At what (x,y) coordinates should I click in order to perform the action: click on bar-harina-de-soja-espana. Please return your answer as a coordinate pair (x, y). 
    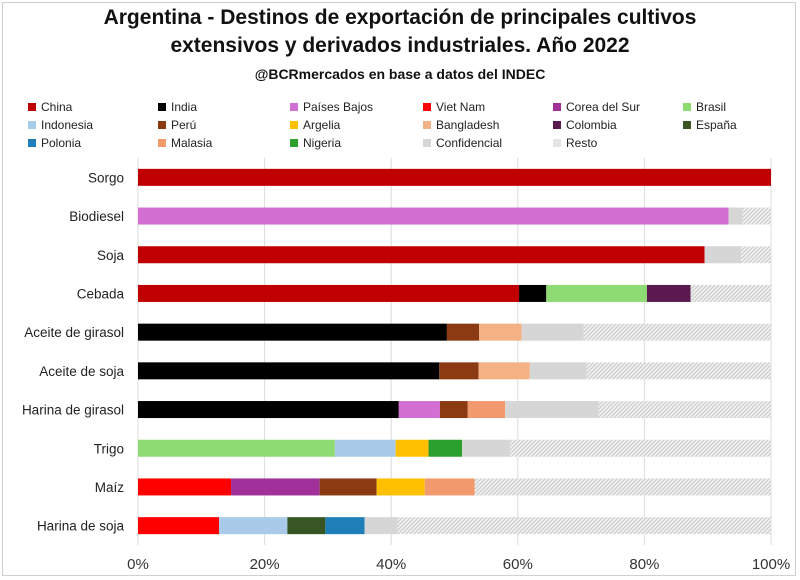
    Looking at the image, I should click on (306, 526).